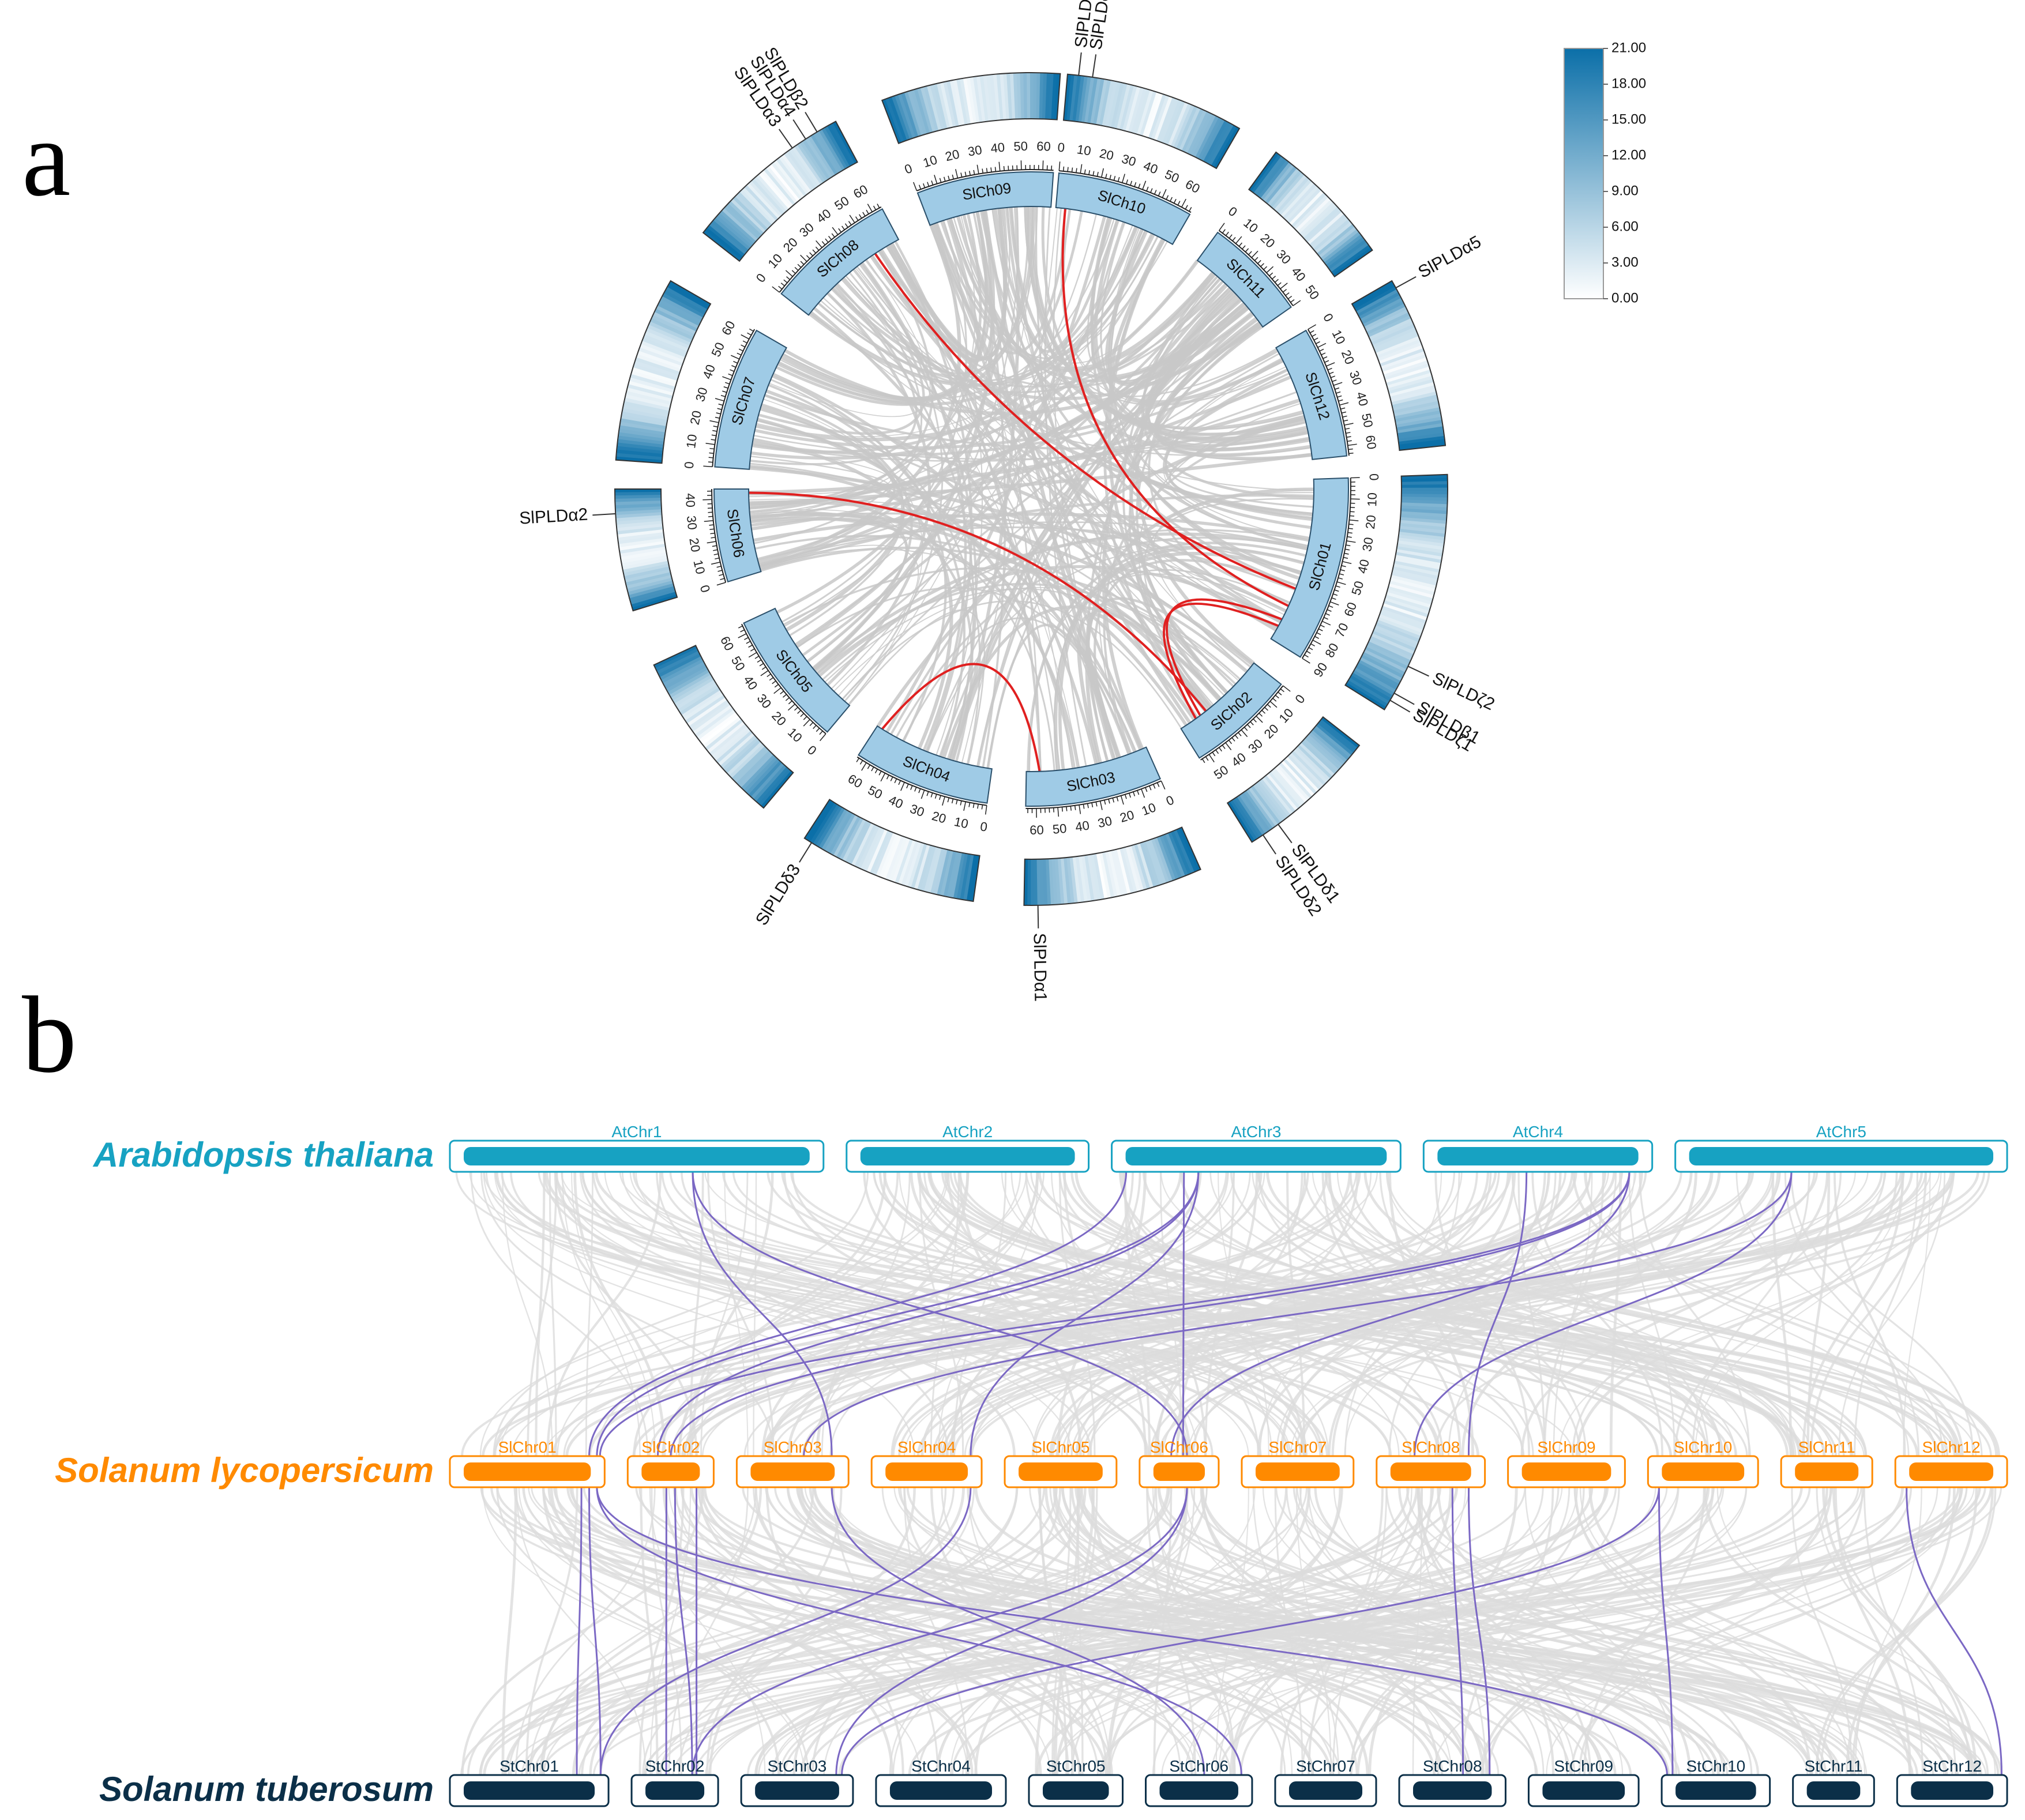 This screenshot has width=2025, height=1820. What do you see at coordinates (1348, 357) in the screenshot?
I see `scale-tick-label: 20` at bounding box center [1348, 357].